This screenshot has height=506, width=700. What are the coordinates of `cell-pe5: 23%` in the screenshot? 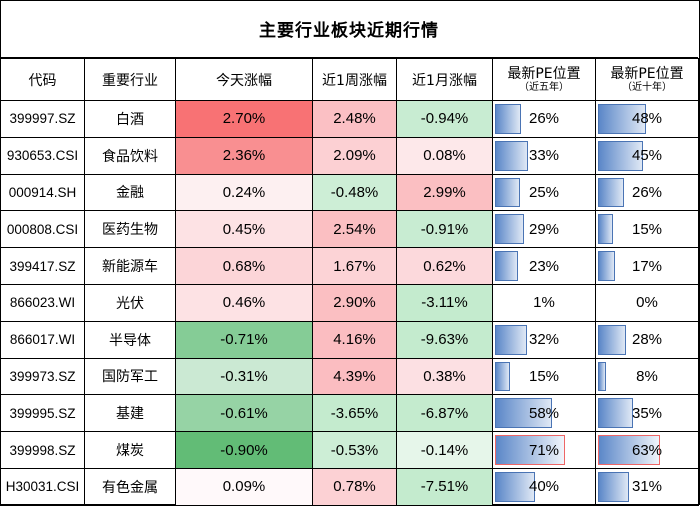 It's located at (544, 266).